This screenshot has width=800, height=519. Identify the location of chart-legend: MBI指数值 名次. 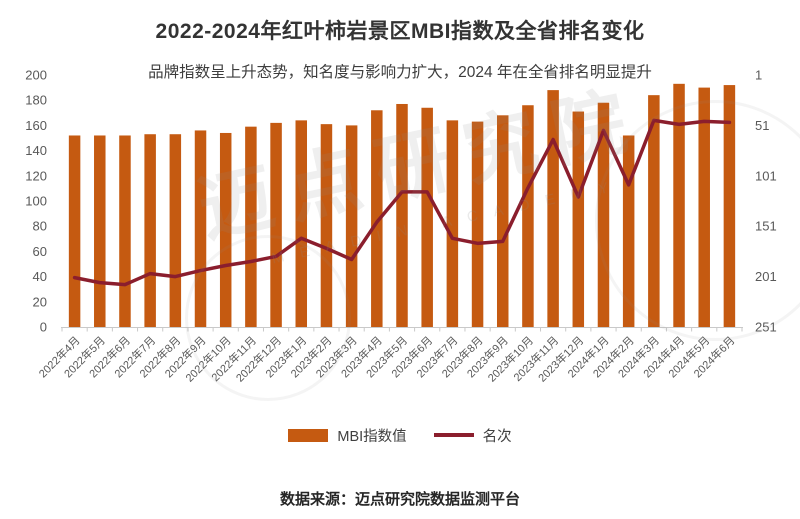
(400, 435).